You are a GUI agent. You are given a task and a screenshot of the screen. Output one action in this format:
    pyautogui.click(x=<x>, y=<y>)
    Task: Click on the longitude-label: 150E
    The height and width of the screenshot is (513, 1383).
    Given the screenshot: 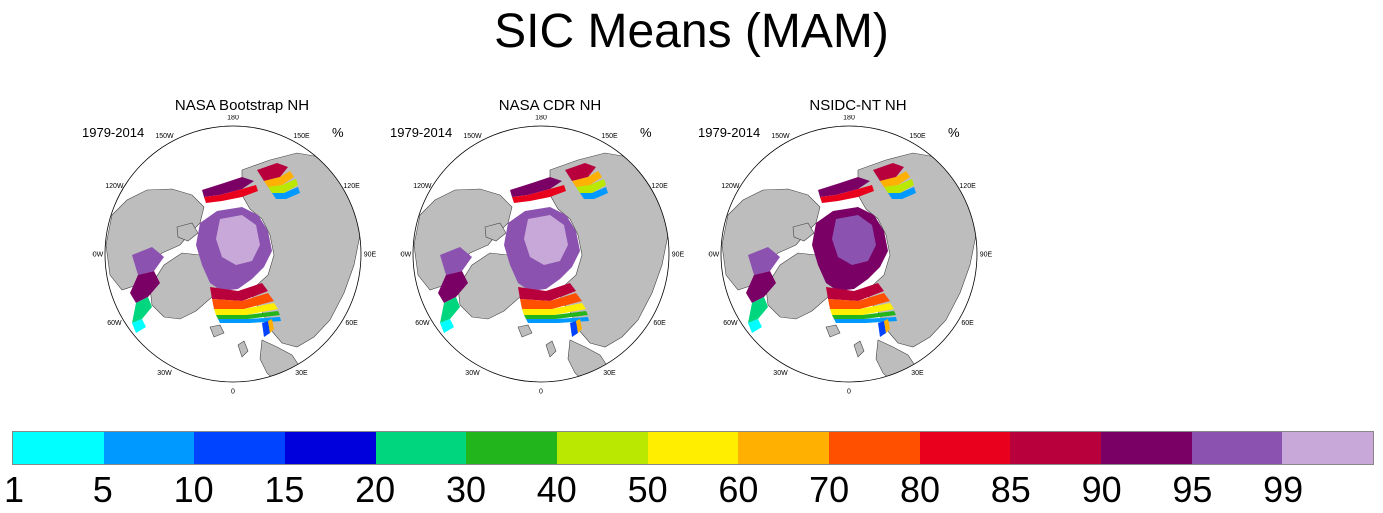 What is the action you would take?
    pyautogui.click(x=301, y=136)
    